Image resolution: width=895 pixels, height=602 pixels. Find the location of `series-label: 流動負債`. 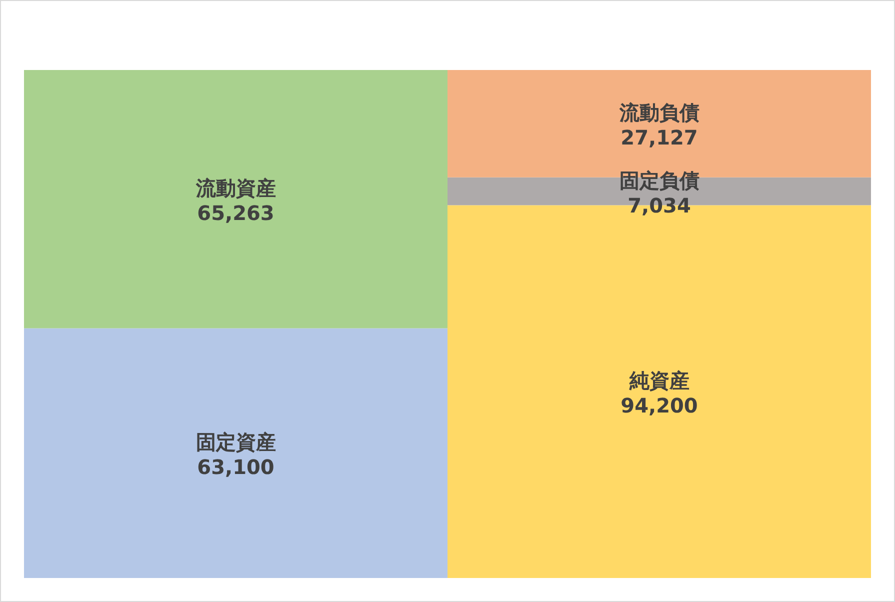

series-label: 流動負債 is located at coordinates (659, 112).